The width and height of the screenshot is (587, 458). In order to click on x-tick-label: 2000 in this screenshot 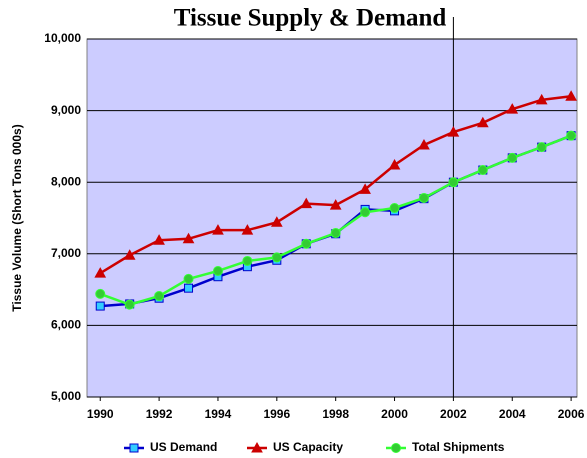, I will do `click(394, 414)`.